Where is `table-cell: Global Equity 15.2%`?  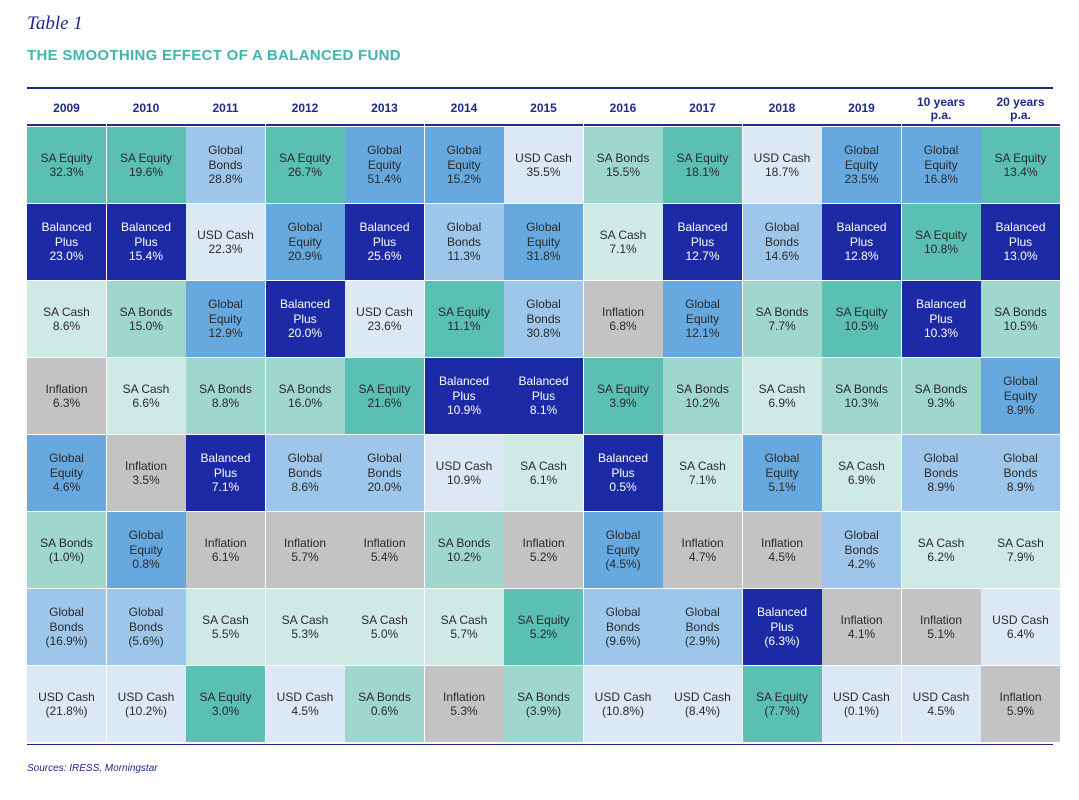 table-cell: Global Equity 15.2% is located at coordinates (464, 165).